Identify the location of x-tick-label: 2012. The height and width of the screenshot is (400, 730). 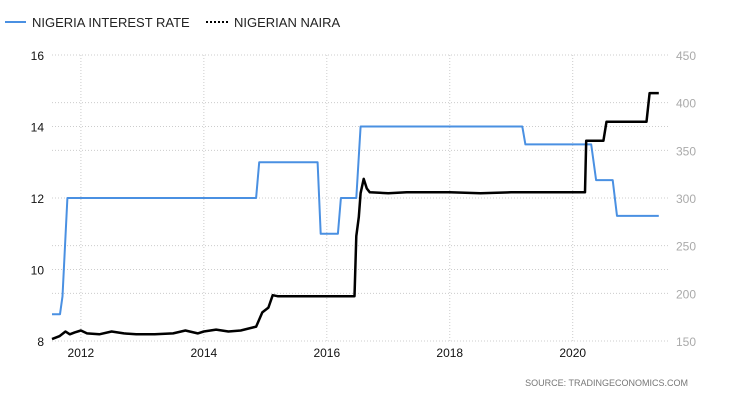
(81, 353).